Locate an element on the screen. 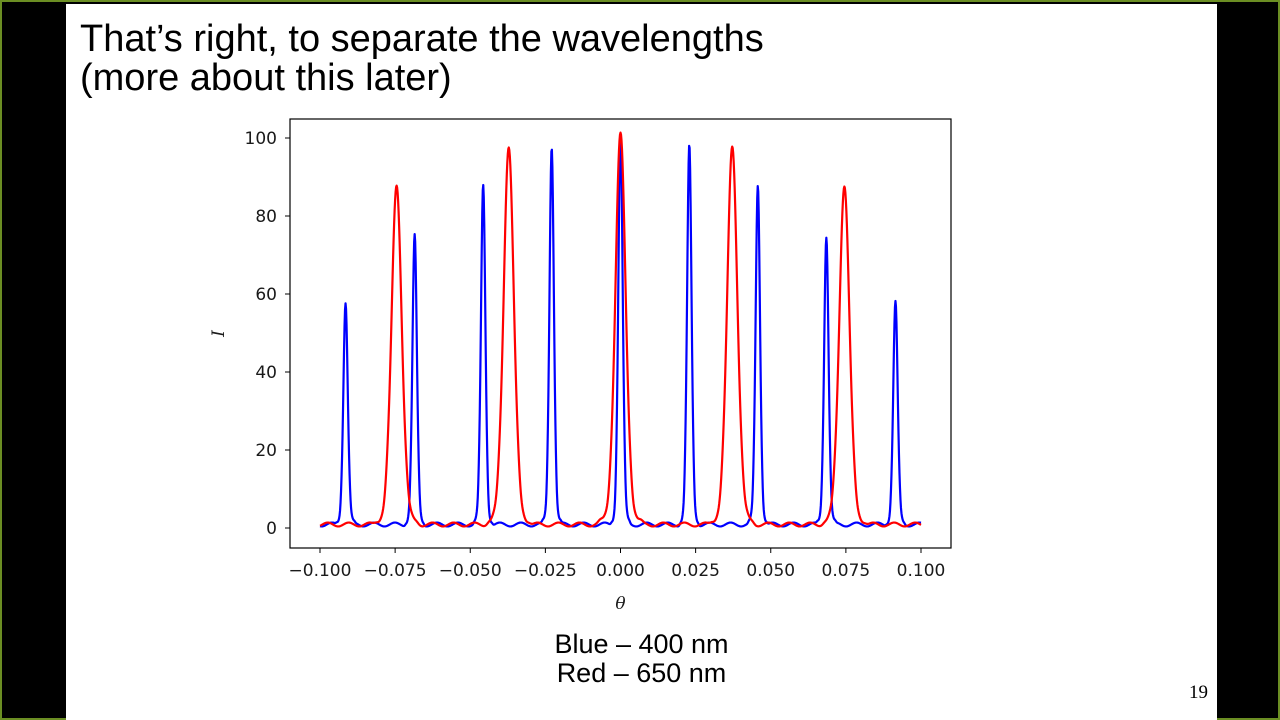 The image size is (1280, 720). caption-line-red: Red – 650 nm is located at coordinates (641, 673).